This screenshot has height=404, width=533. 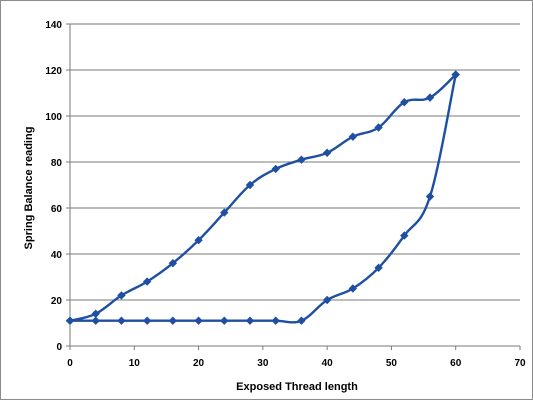 What do you see at coordinates (520, 363) in the screenshot?
I see `x-tick-label: 70` at bounding box center [520, 363].